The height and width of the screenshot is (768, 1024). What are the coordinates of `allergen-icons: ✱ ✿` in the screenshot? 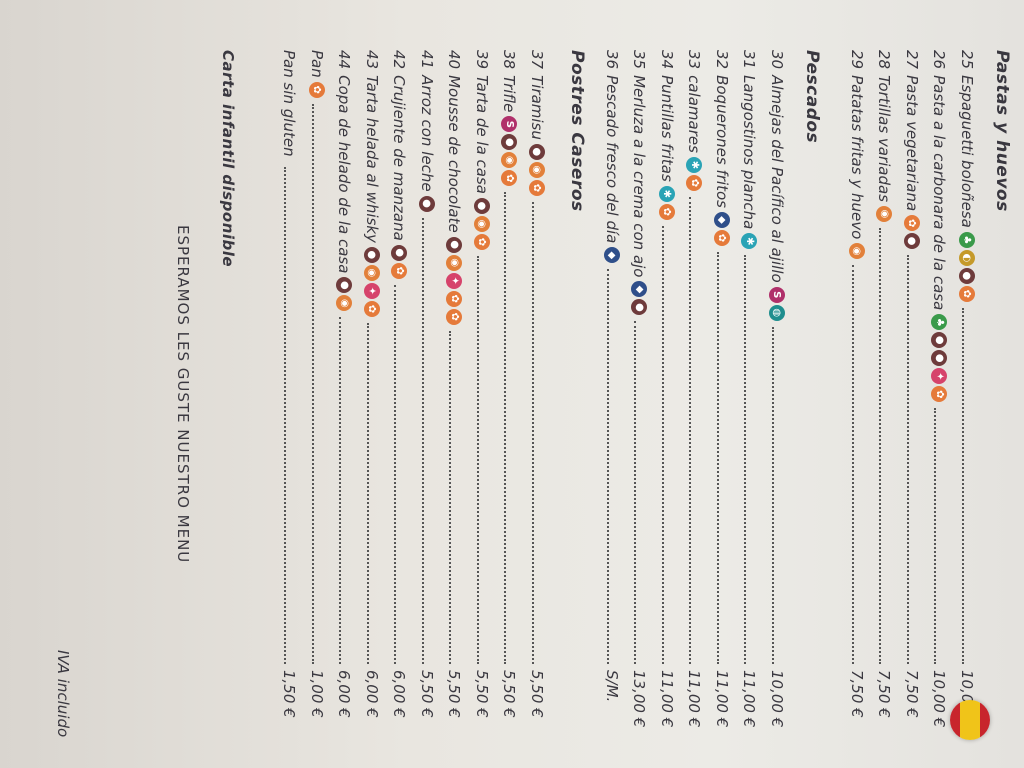 It's located at (694, 173).